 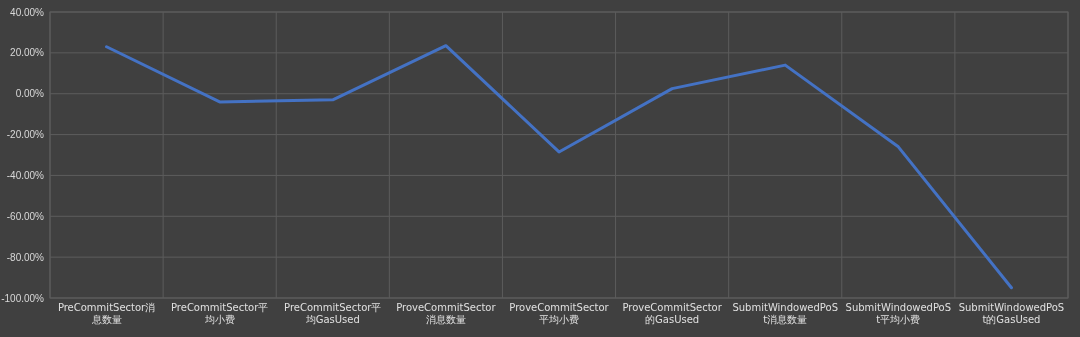 I want to click on x-tick-label: PreCommitSector平均GasUsed, so click(x=333, y=313).